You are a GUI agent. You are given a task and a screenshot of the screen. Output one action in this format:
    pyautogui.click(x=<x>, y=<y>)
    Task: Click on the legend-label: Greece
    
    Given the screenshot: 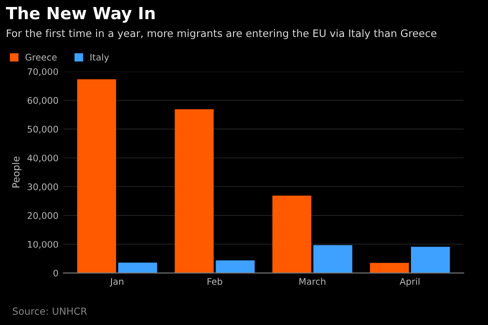 What is the action you would take?
    pyautogui.click(x=41, y=57)
    